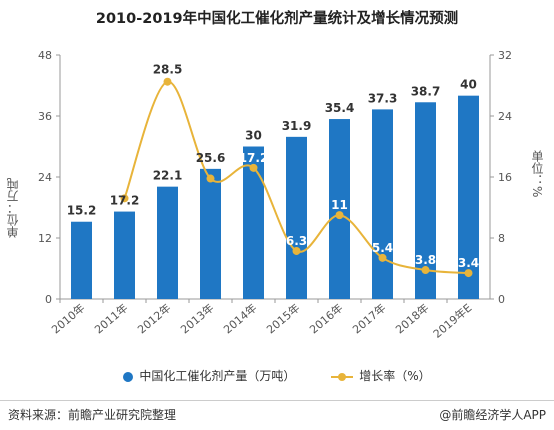 The image size is (554, 430). I want to click on bar-value-label: 17.2, so click(125, 201).